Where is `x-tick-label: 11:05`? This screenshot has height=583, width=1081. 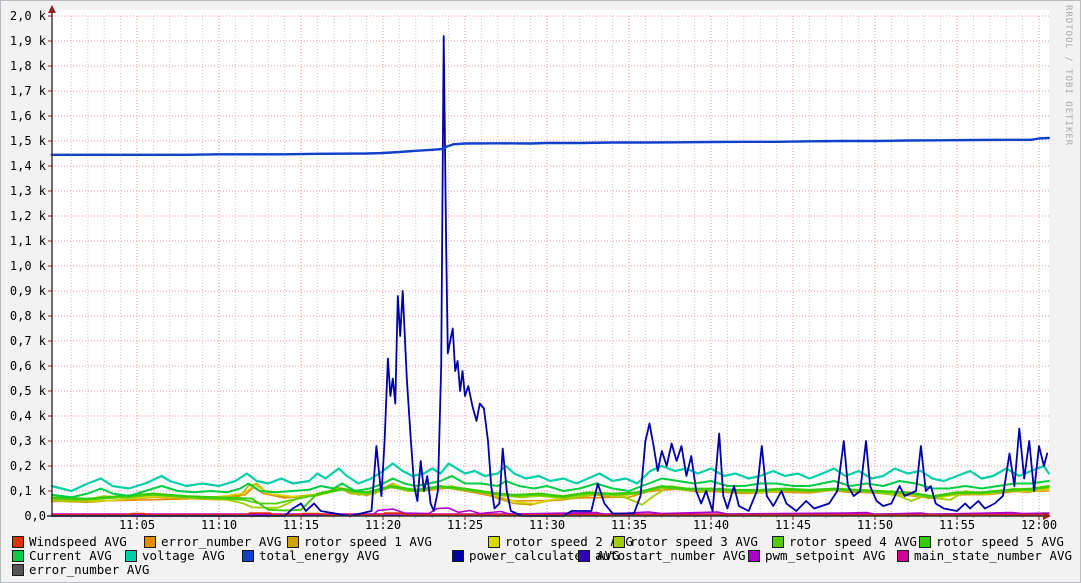 x-tick-label: 11:05 is located at coordinates (137, 525).